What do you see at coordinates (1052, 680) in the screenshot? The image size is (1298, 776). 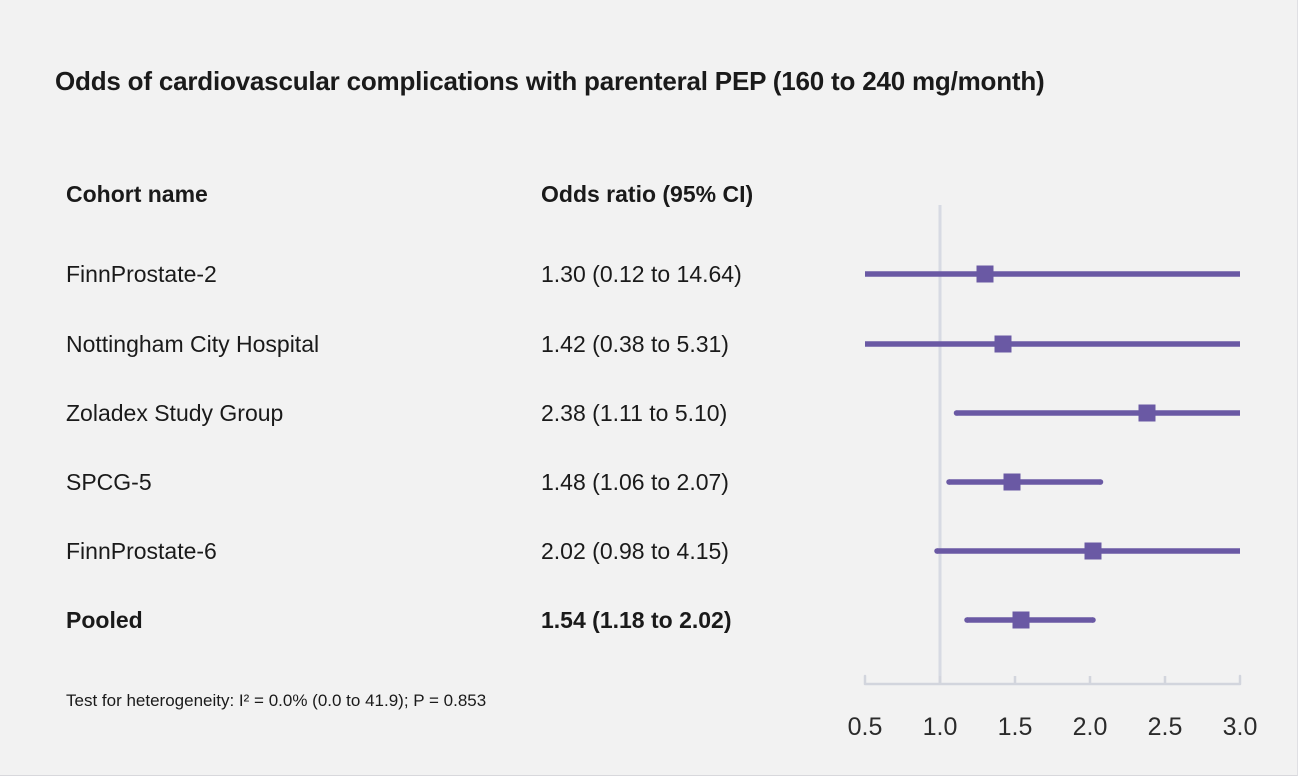 I see `x-axis` at bounding box center [1052, 680].